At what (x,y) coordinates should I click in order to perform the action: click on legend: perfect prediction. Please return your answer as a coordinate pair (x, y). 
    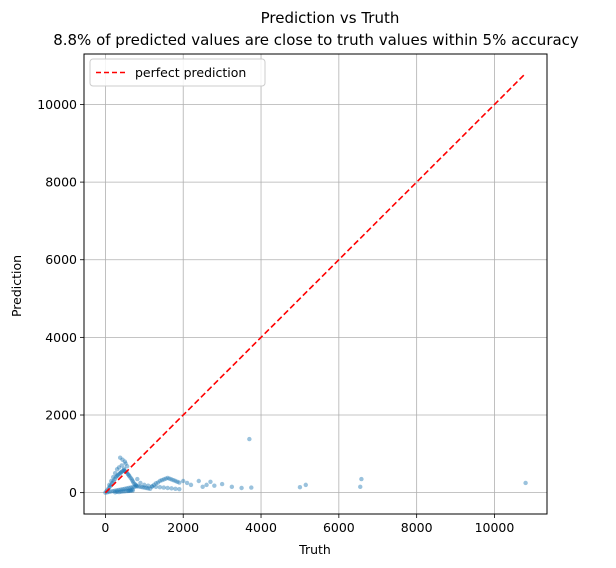
    Looking at the image, I should click on (177, 72).